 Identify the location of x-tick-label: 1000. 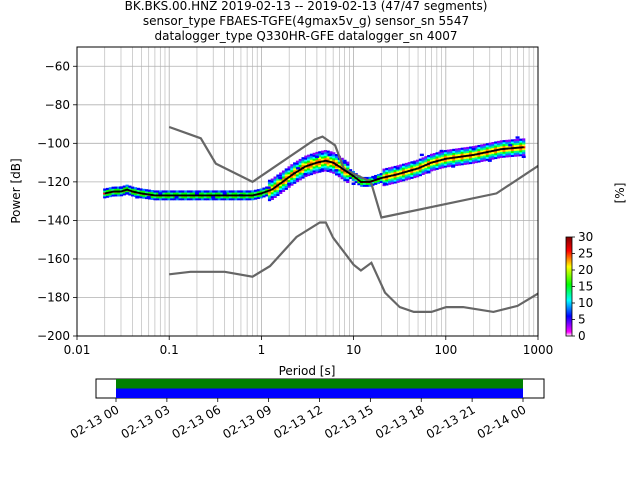
(538, 350).